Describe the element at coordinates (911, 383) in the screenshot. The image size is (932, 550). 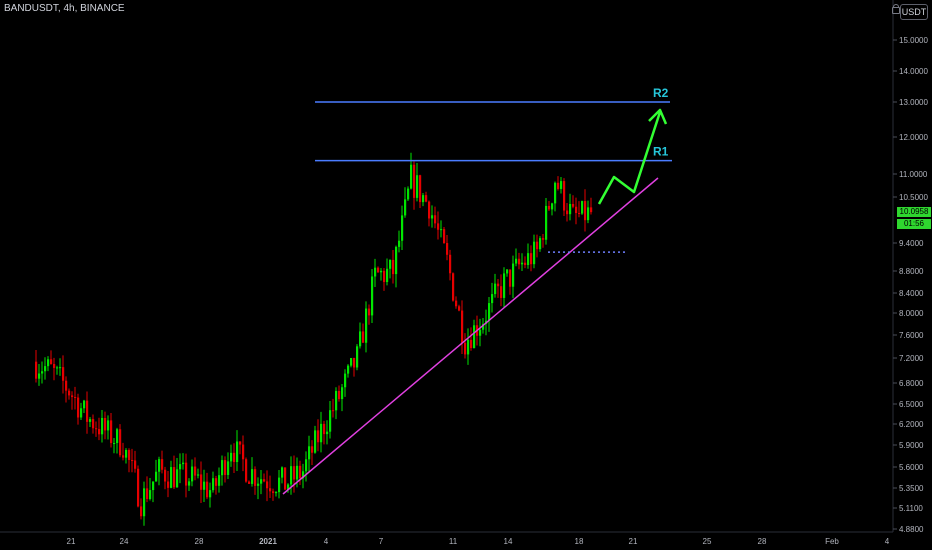
I see `y-tick-label: 6.8000` at that location.